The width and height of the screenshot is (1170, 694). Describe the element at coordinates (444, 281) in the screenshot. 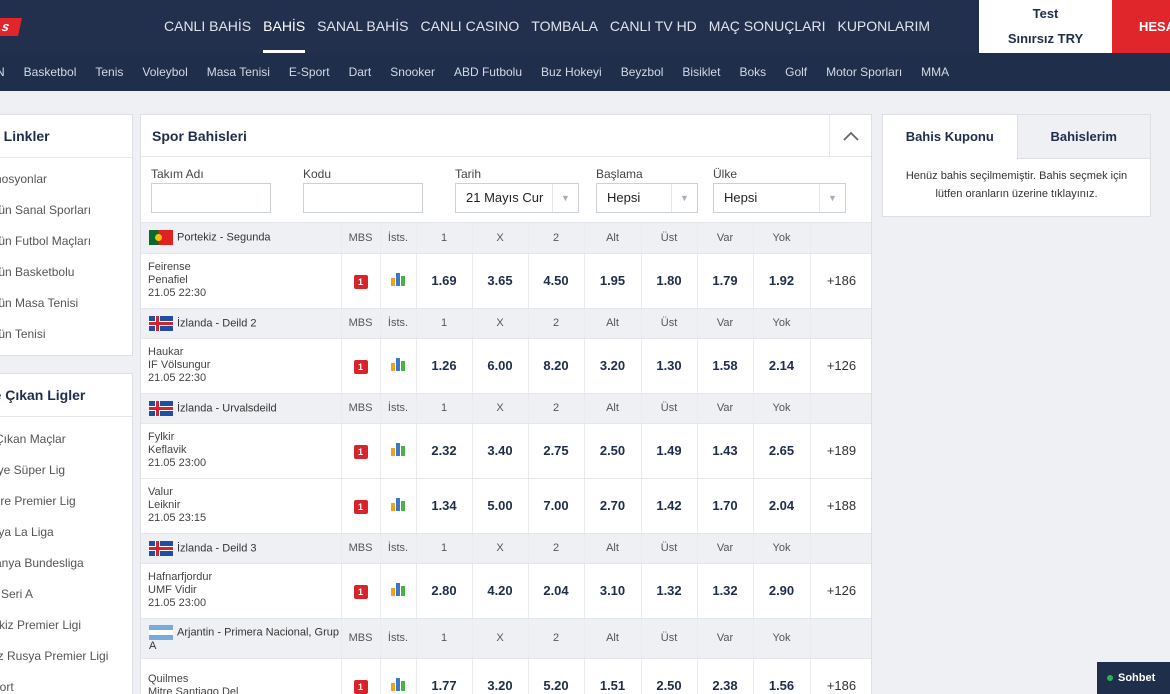

I see `odd-button: 1.69` at that location.